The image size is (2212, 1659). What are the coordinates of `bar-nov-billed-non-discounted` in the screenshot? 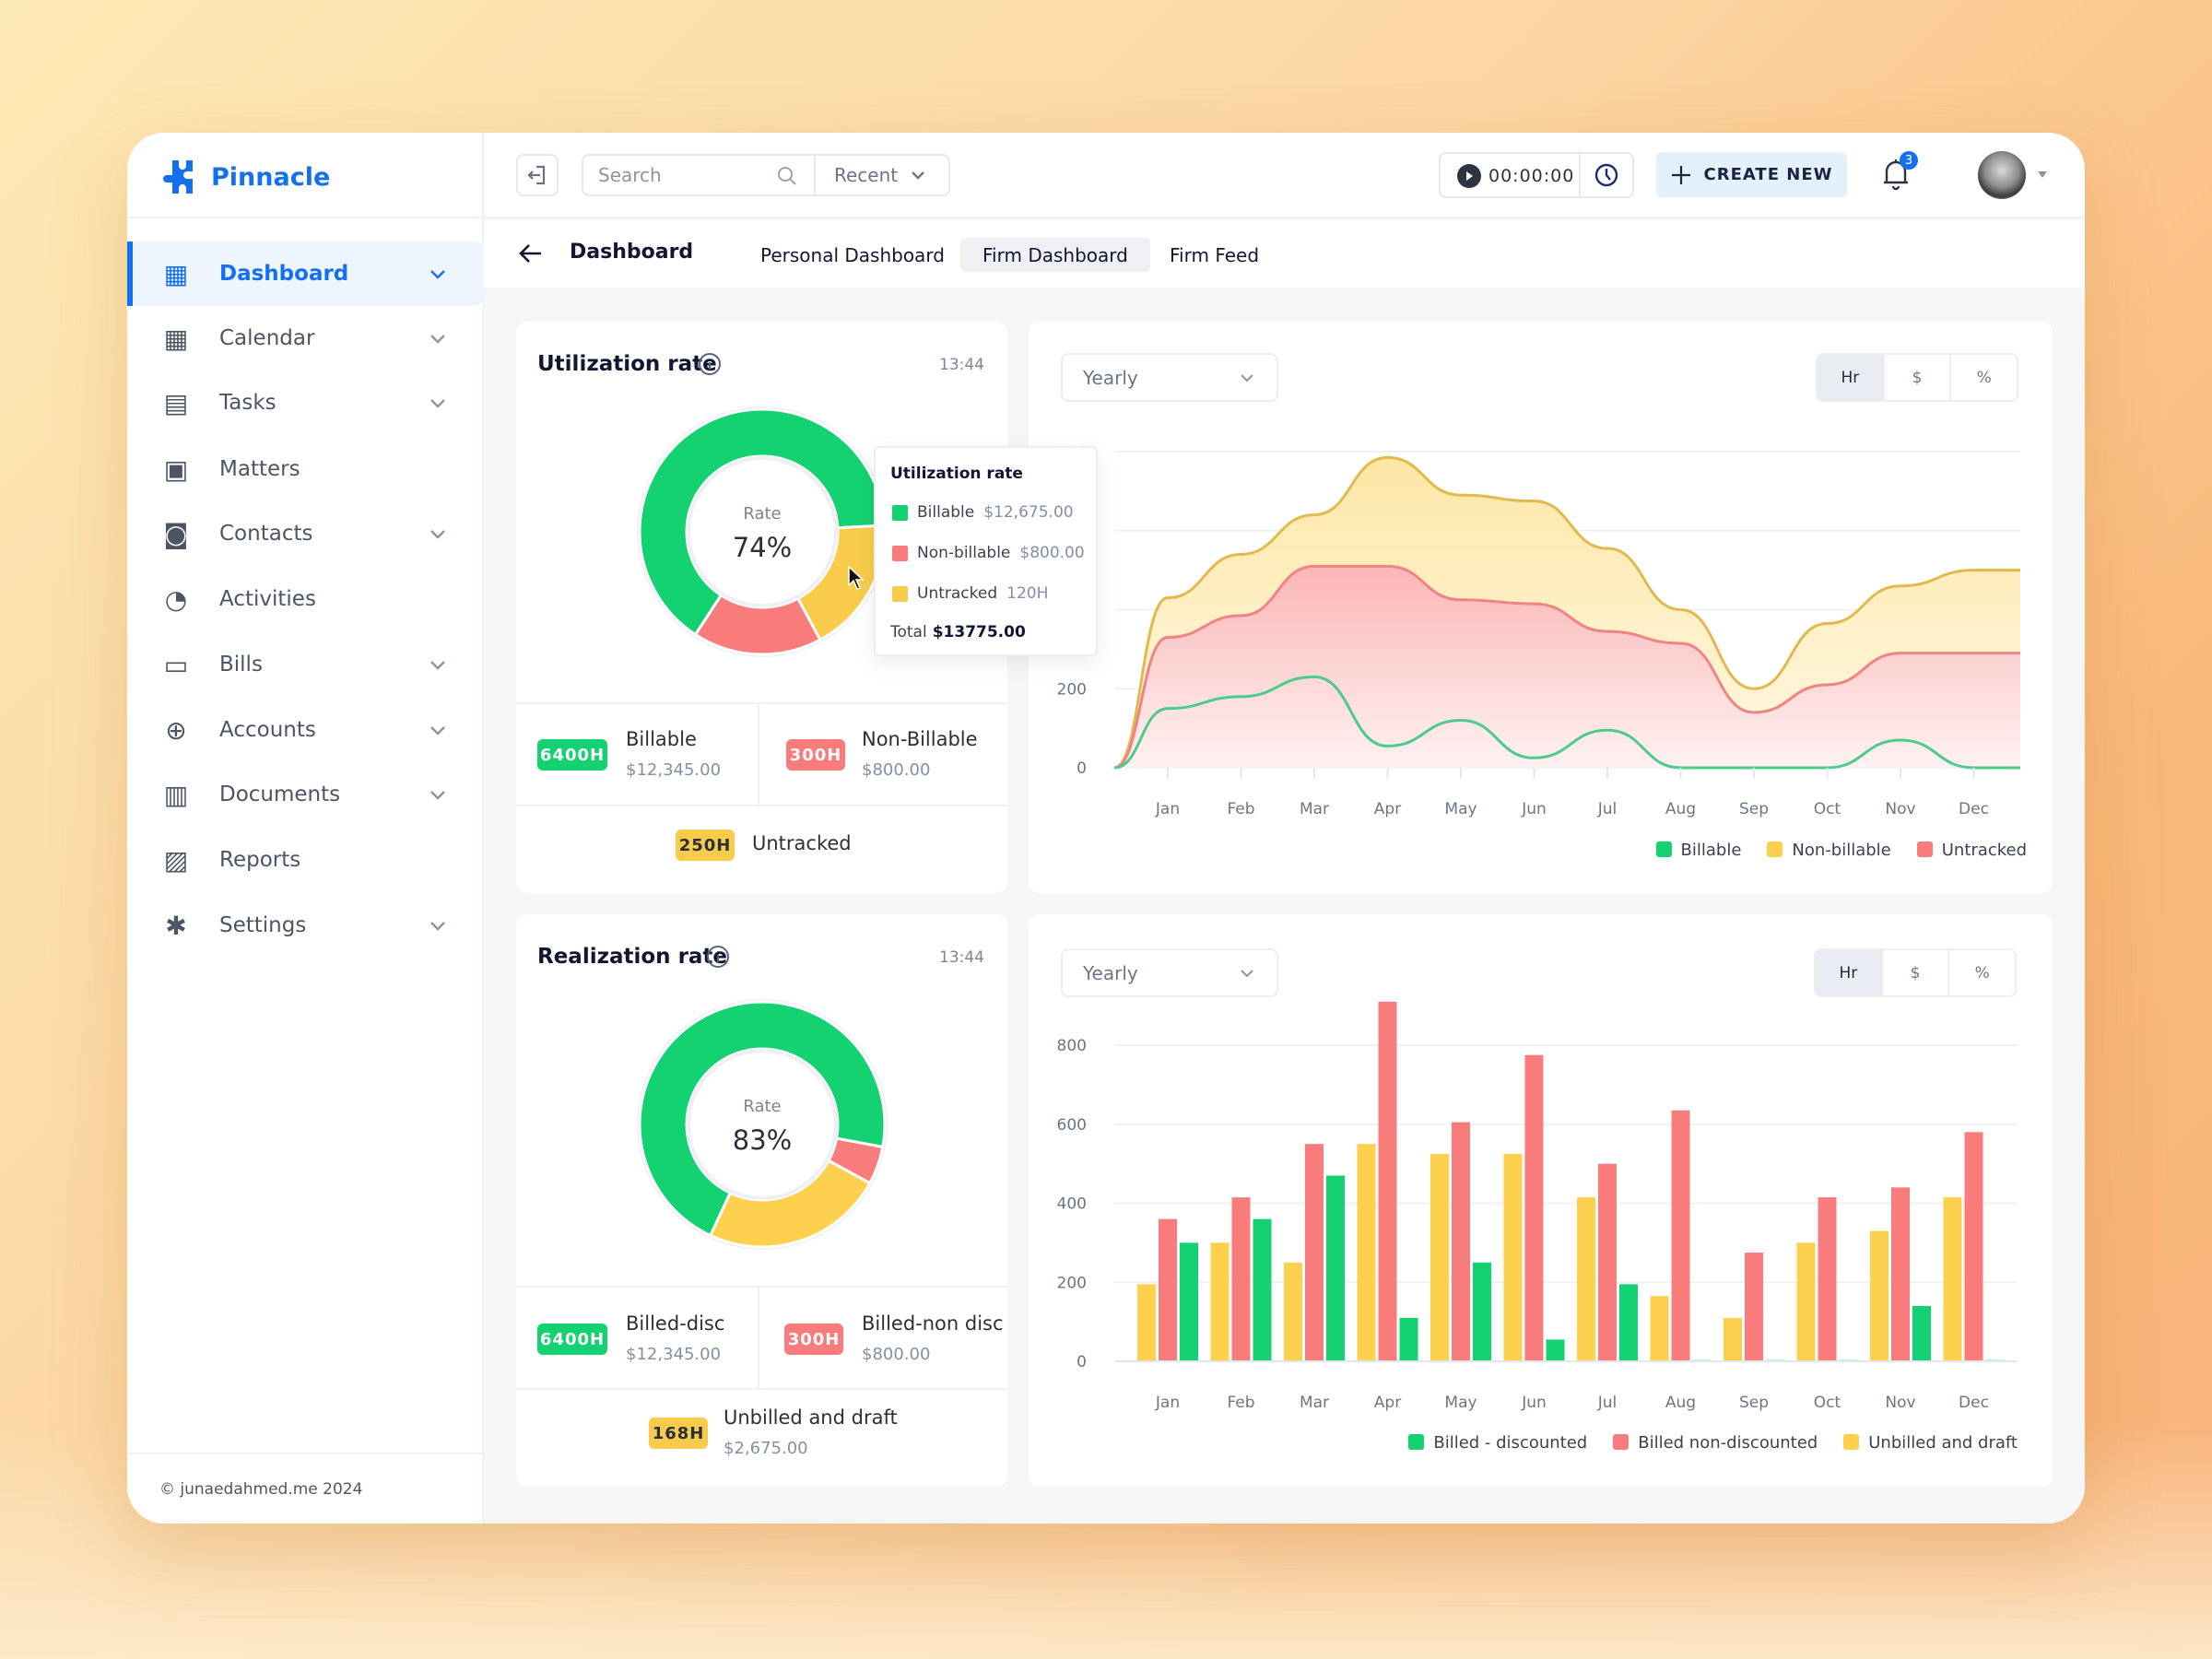 It's located at (1900, 1274).